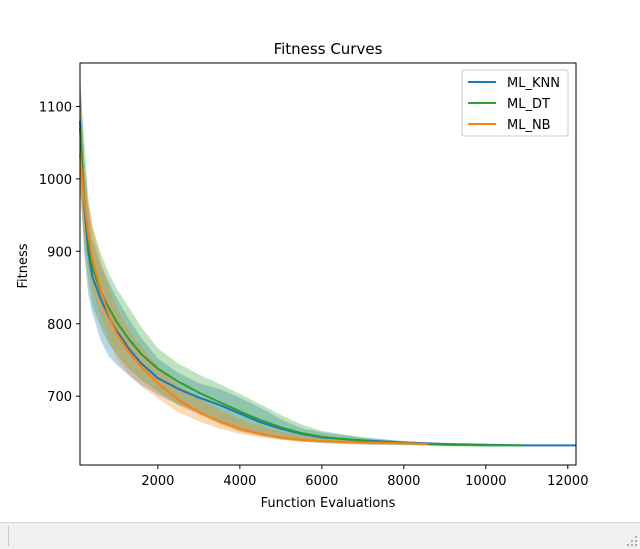  Describe the element at coordinates (320, 535) in the screenshot. I see `status-bar` at that location.